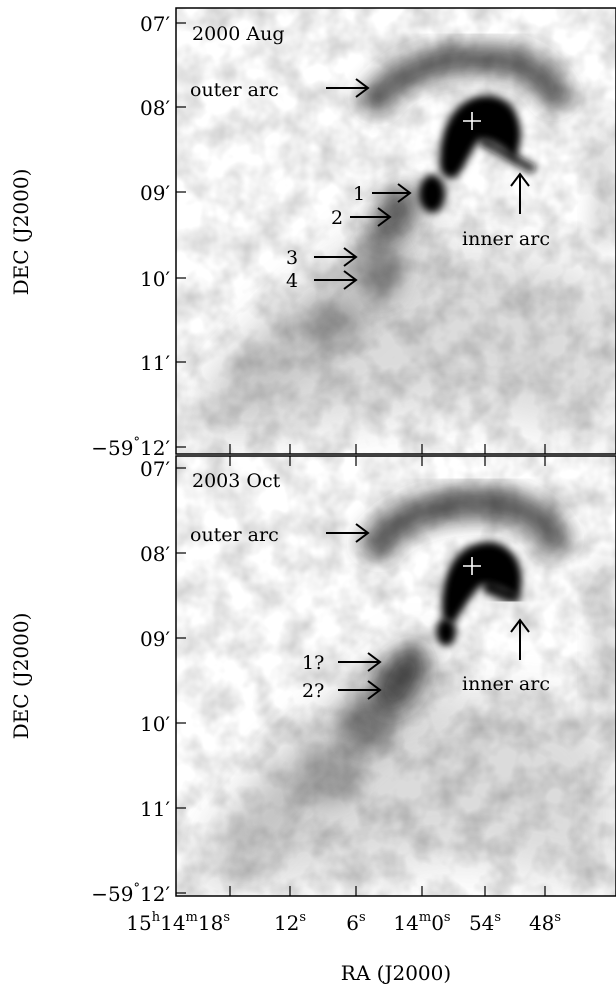  What do you see at coordinates (292, 281) in the screenshot?
I see `knot-4-label: 4` at bounding box center [292, 281].